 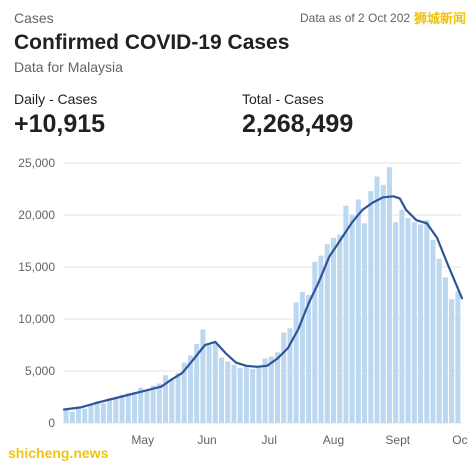 What do you see at coordinates (333, 440) in the screenshot?
I see `x-tick-label: Aug` at bounding box center [333, 440].